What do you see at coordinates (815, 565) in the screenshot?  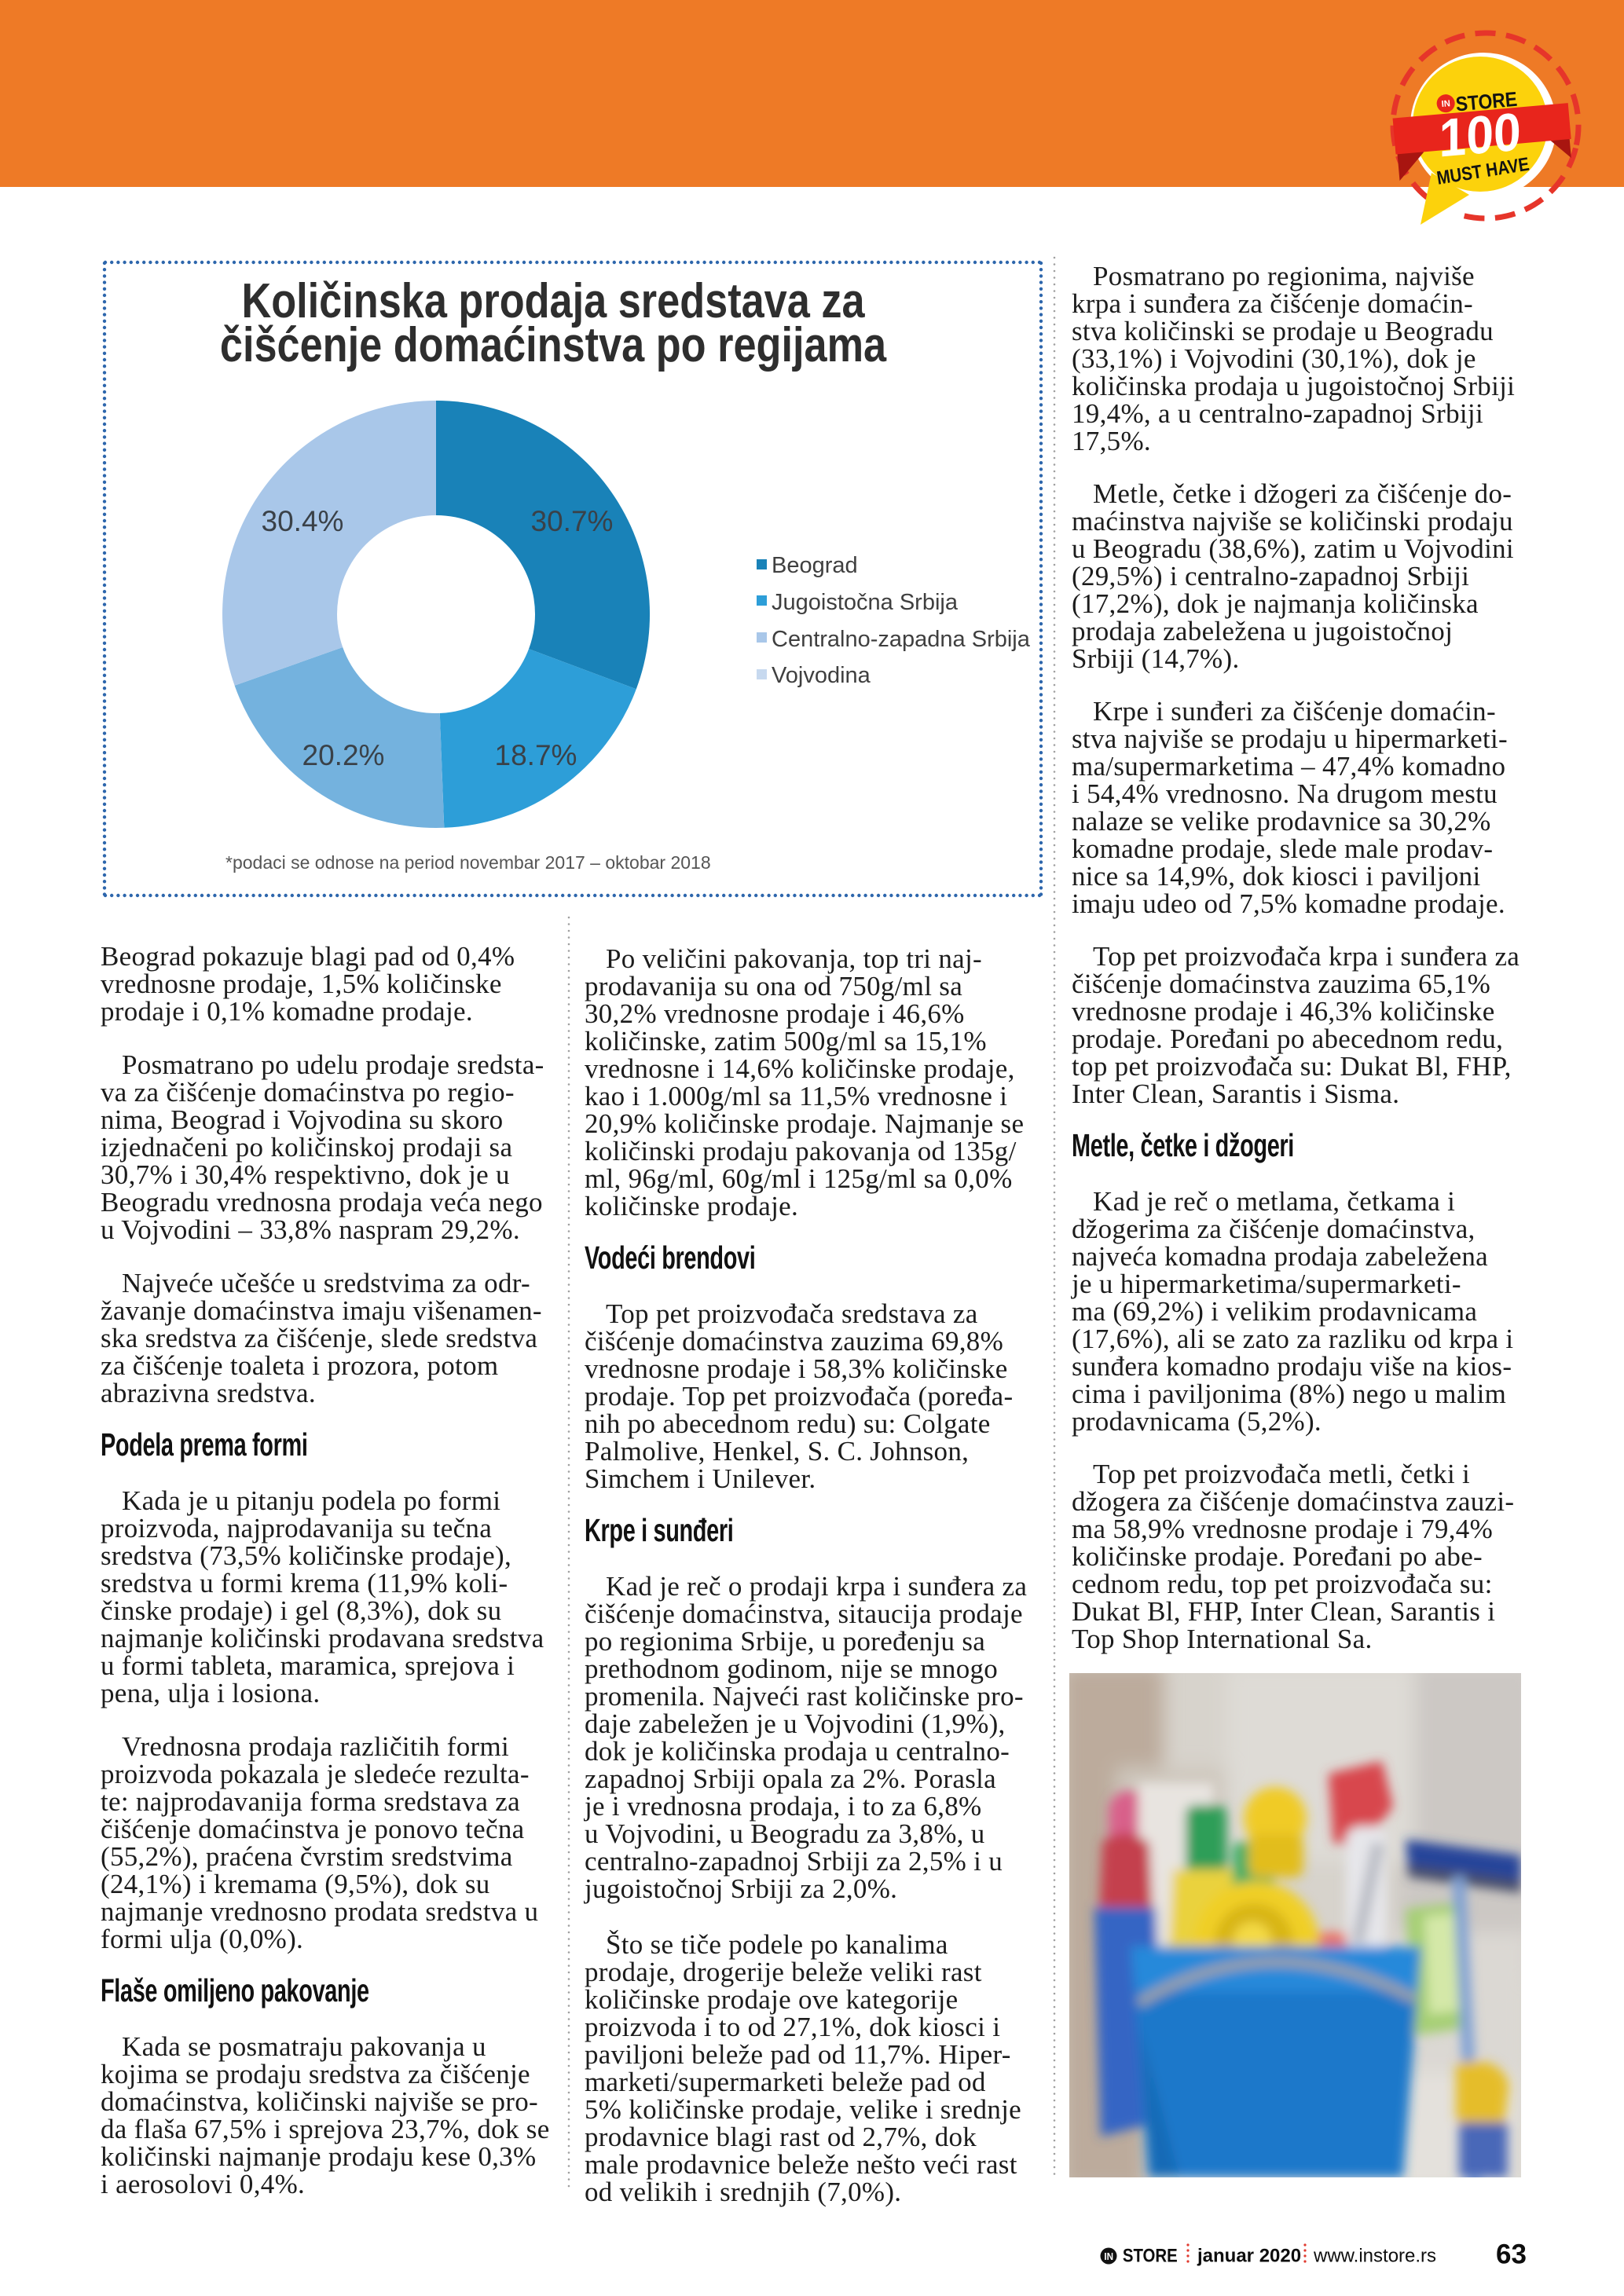 I see `svg-text: Beograd` at bounding box center [815, 565].